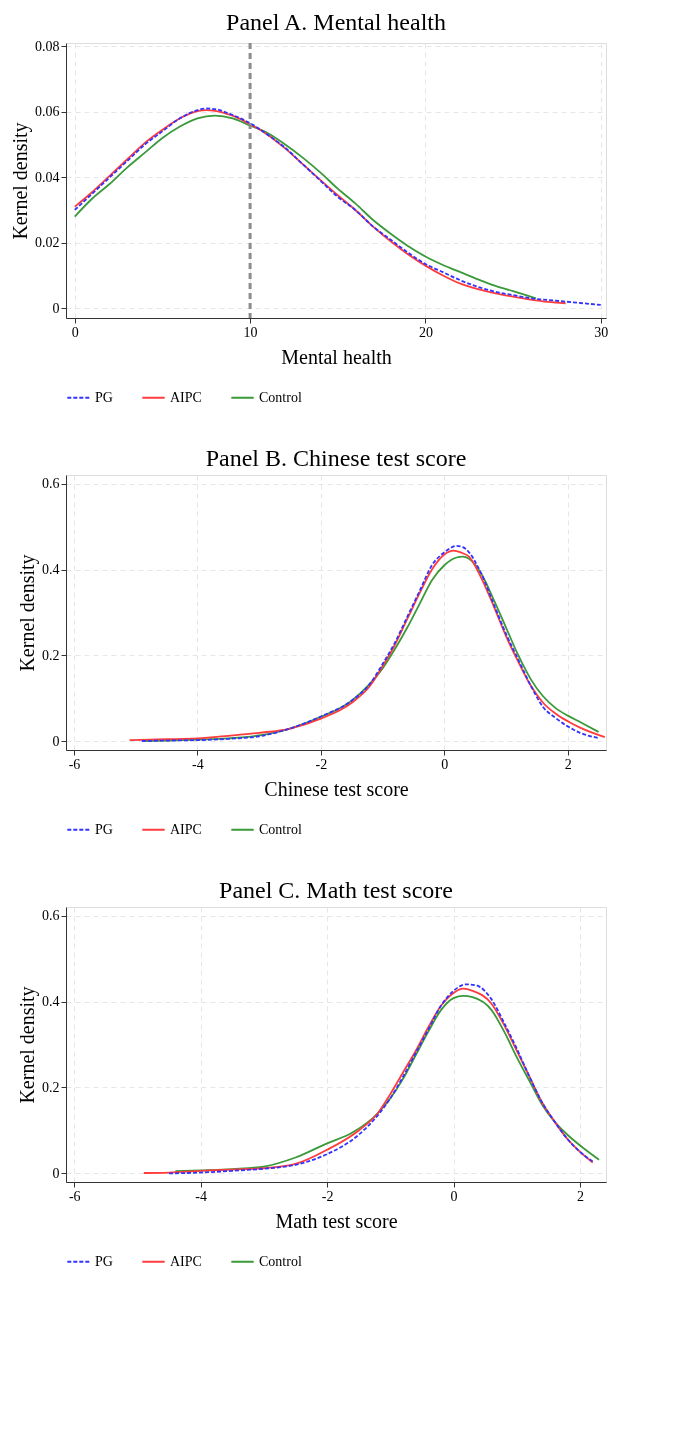 This screenshot has width=678, height=1443. Describe the element at coordinates (425, 332) in the screenshot. I see `x-tick-label: 20` at that location.